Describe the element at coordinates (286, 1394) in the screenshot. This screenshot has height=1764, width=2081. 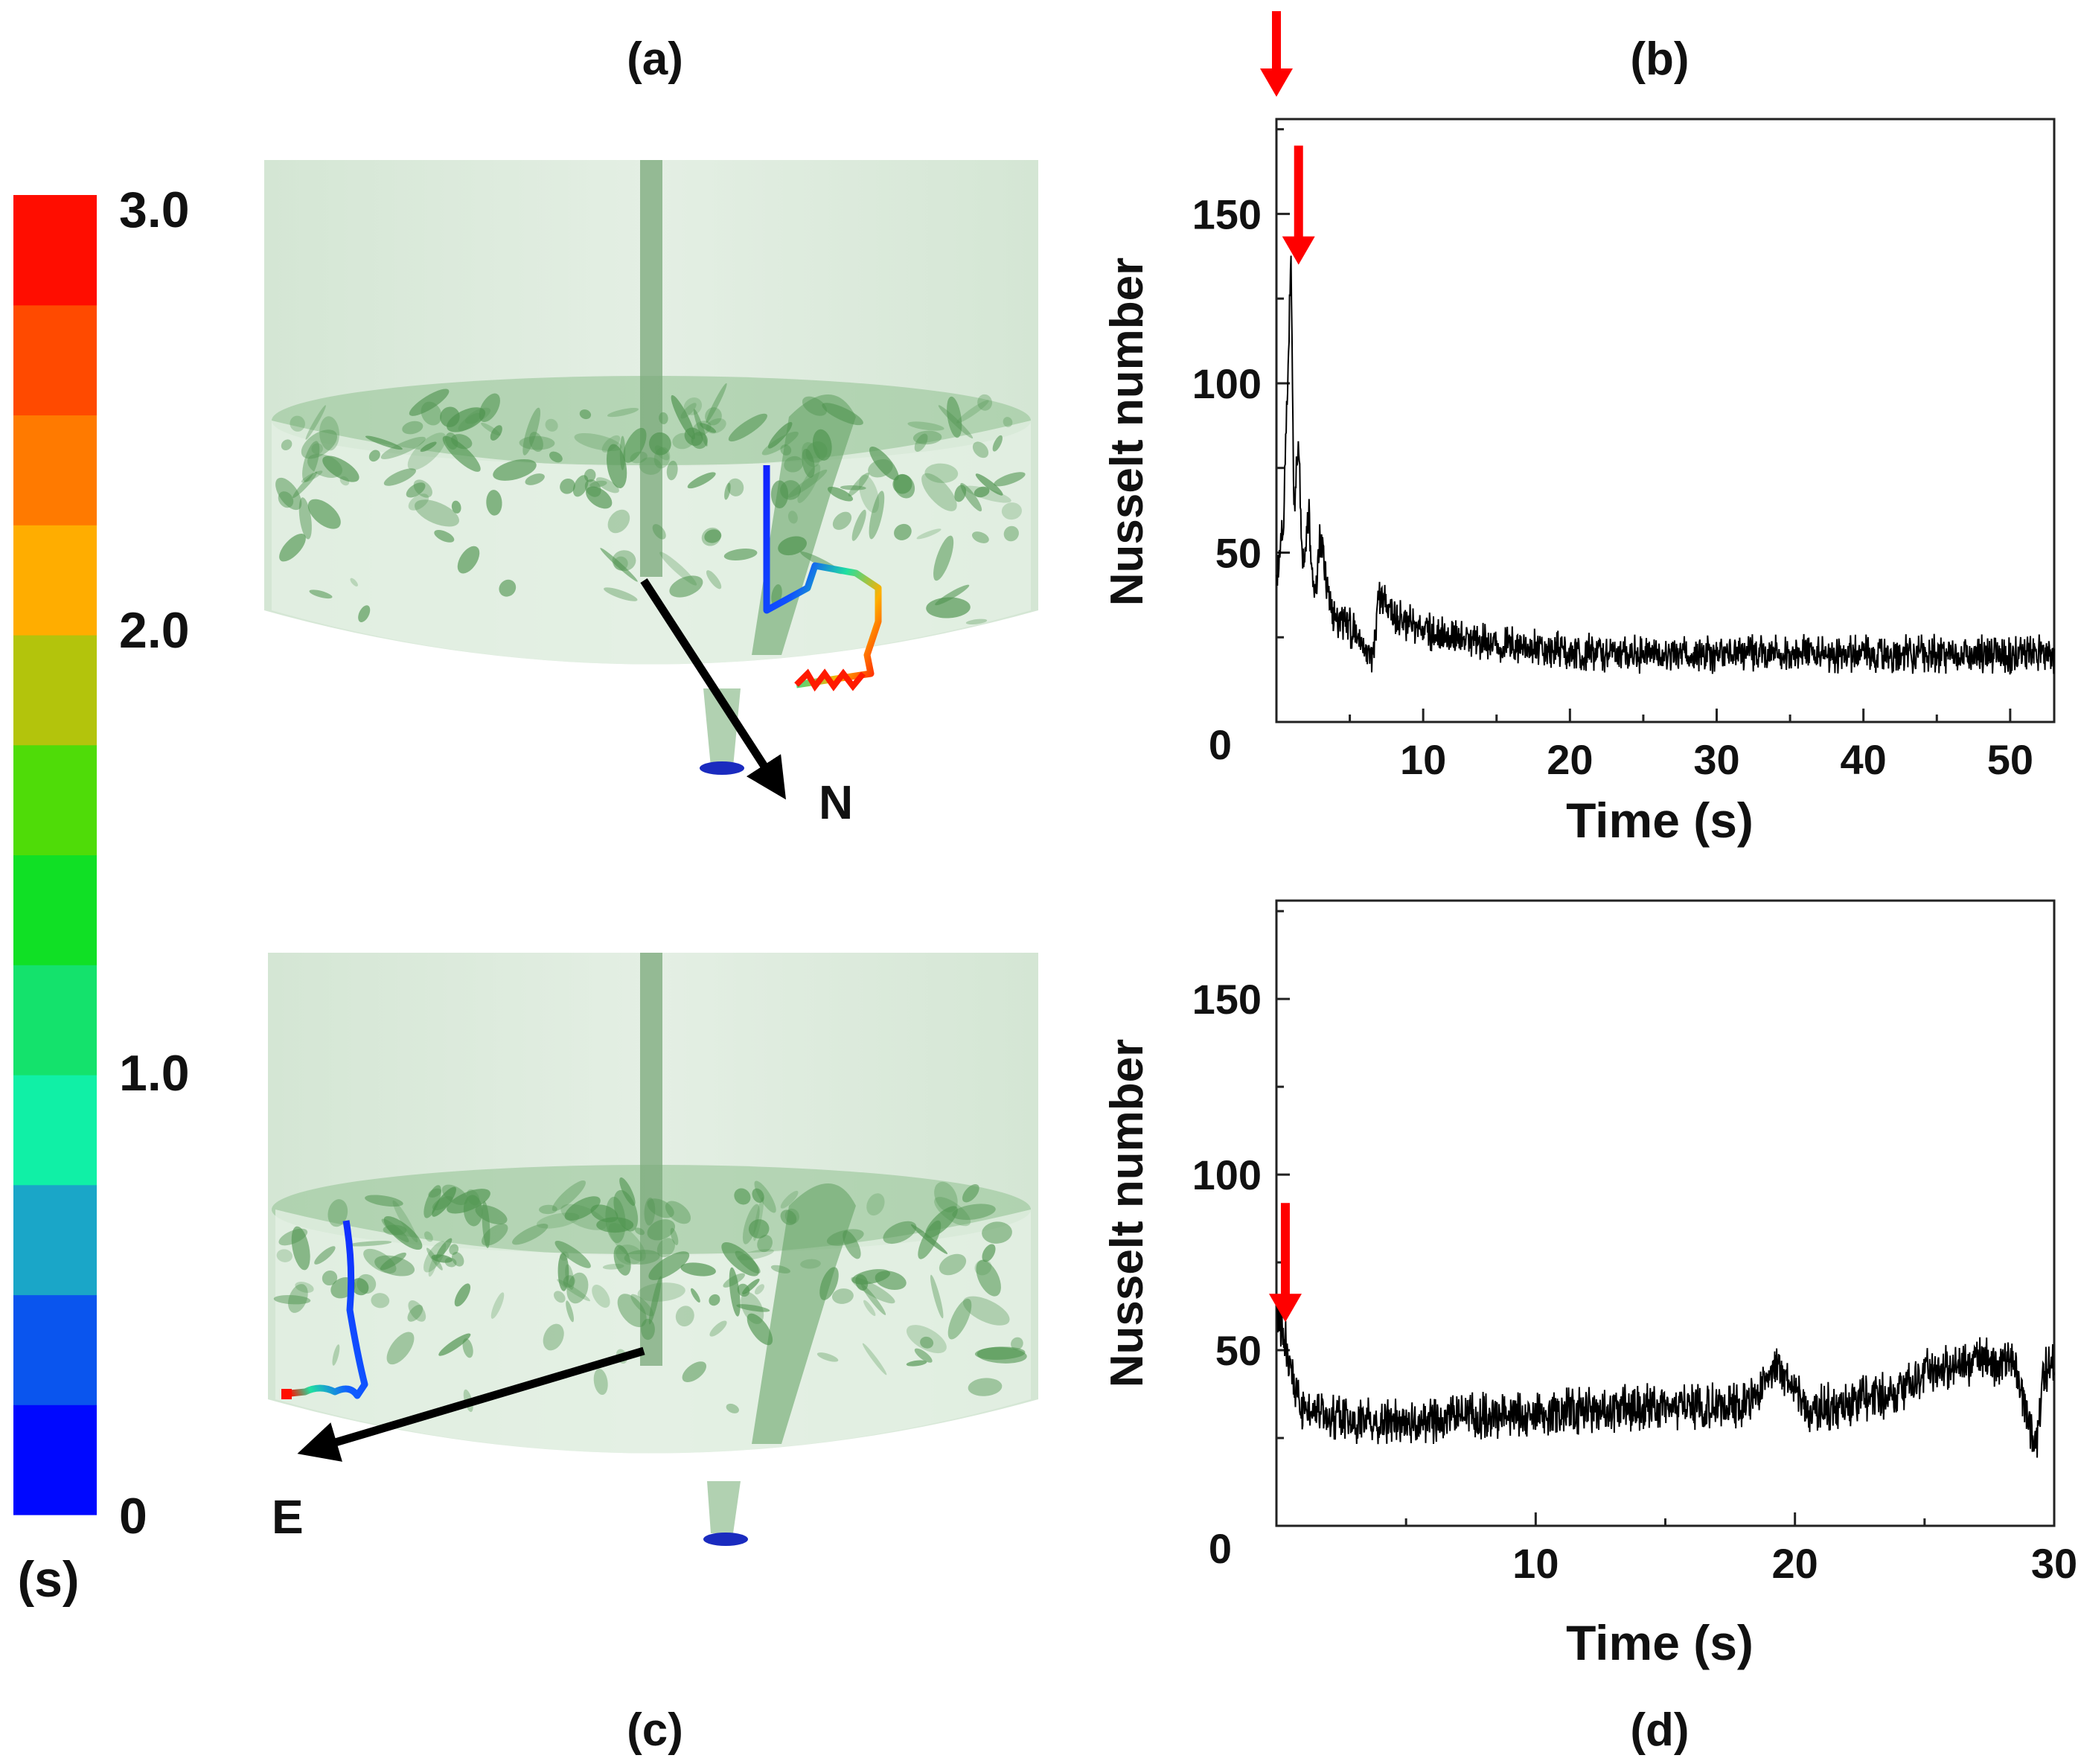
I see `trajectory-end-c` at that location.